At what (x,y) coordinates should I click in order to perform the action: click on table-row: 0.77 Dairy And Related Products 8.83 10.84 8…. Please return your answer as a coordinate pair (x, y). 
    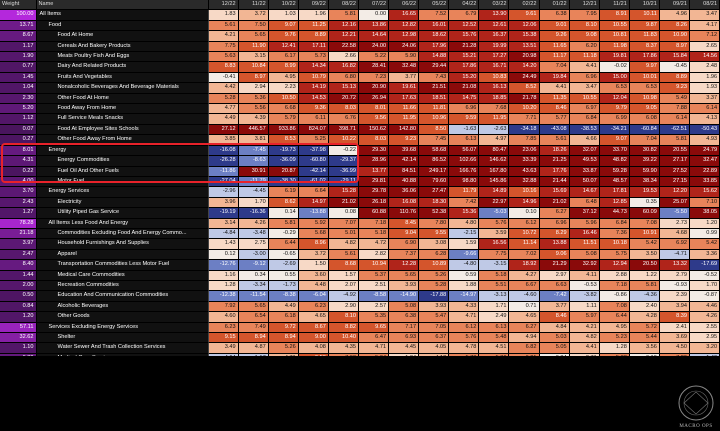
    Looking at the image, I should click on (360, 67).